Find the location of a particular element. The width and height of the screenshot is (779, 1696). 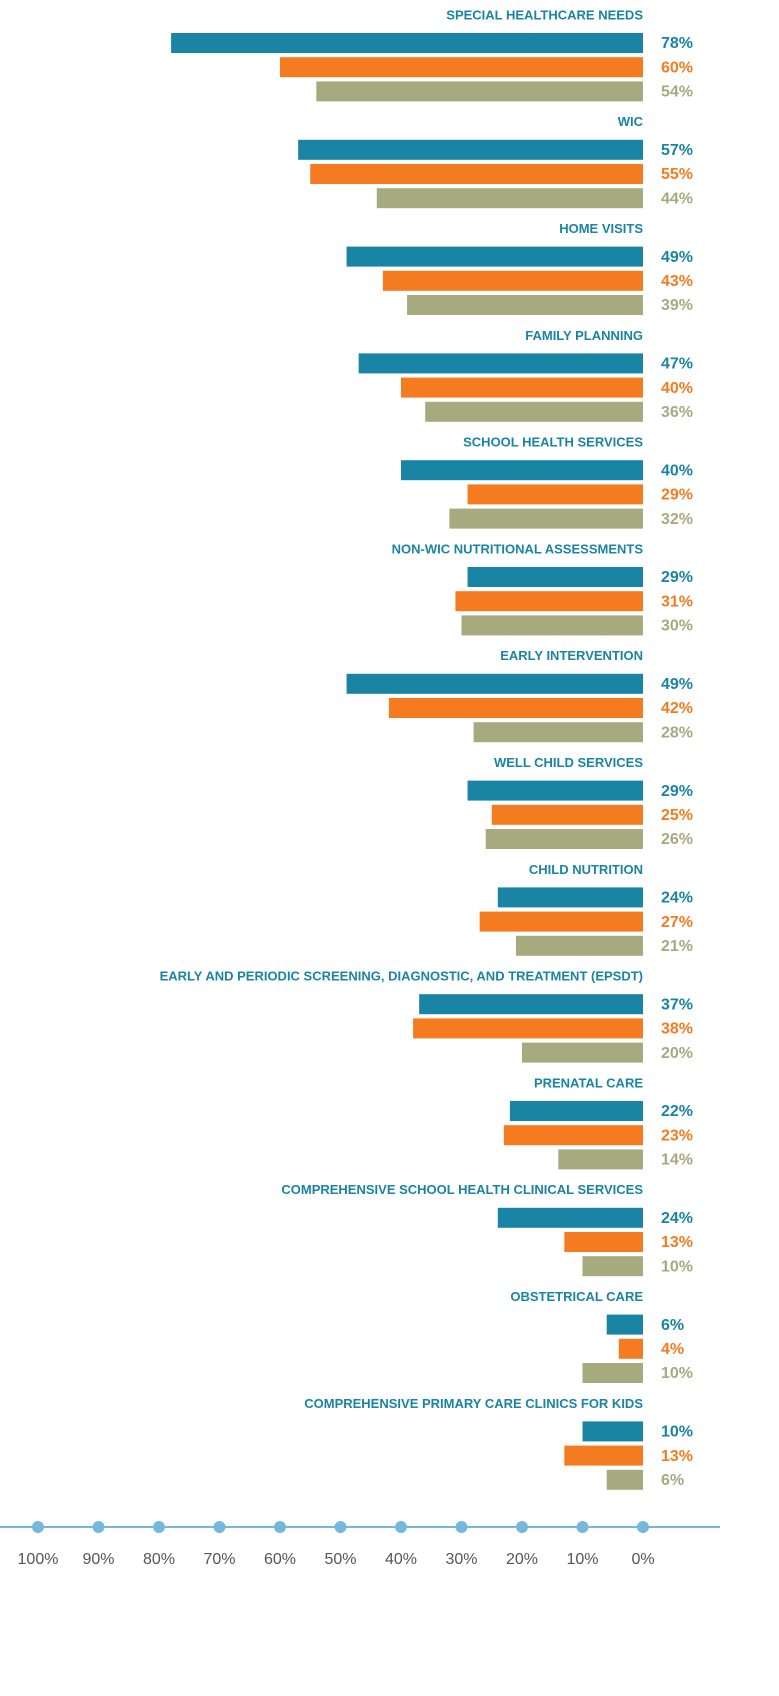

x-tick-label: 50% is located at coordinates (340, 1559).